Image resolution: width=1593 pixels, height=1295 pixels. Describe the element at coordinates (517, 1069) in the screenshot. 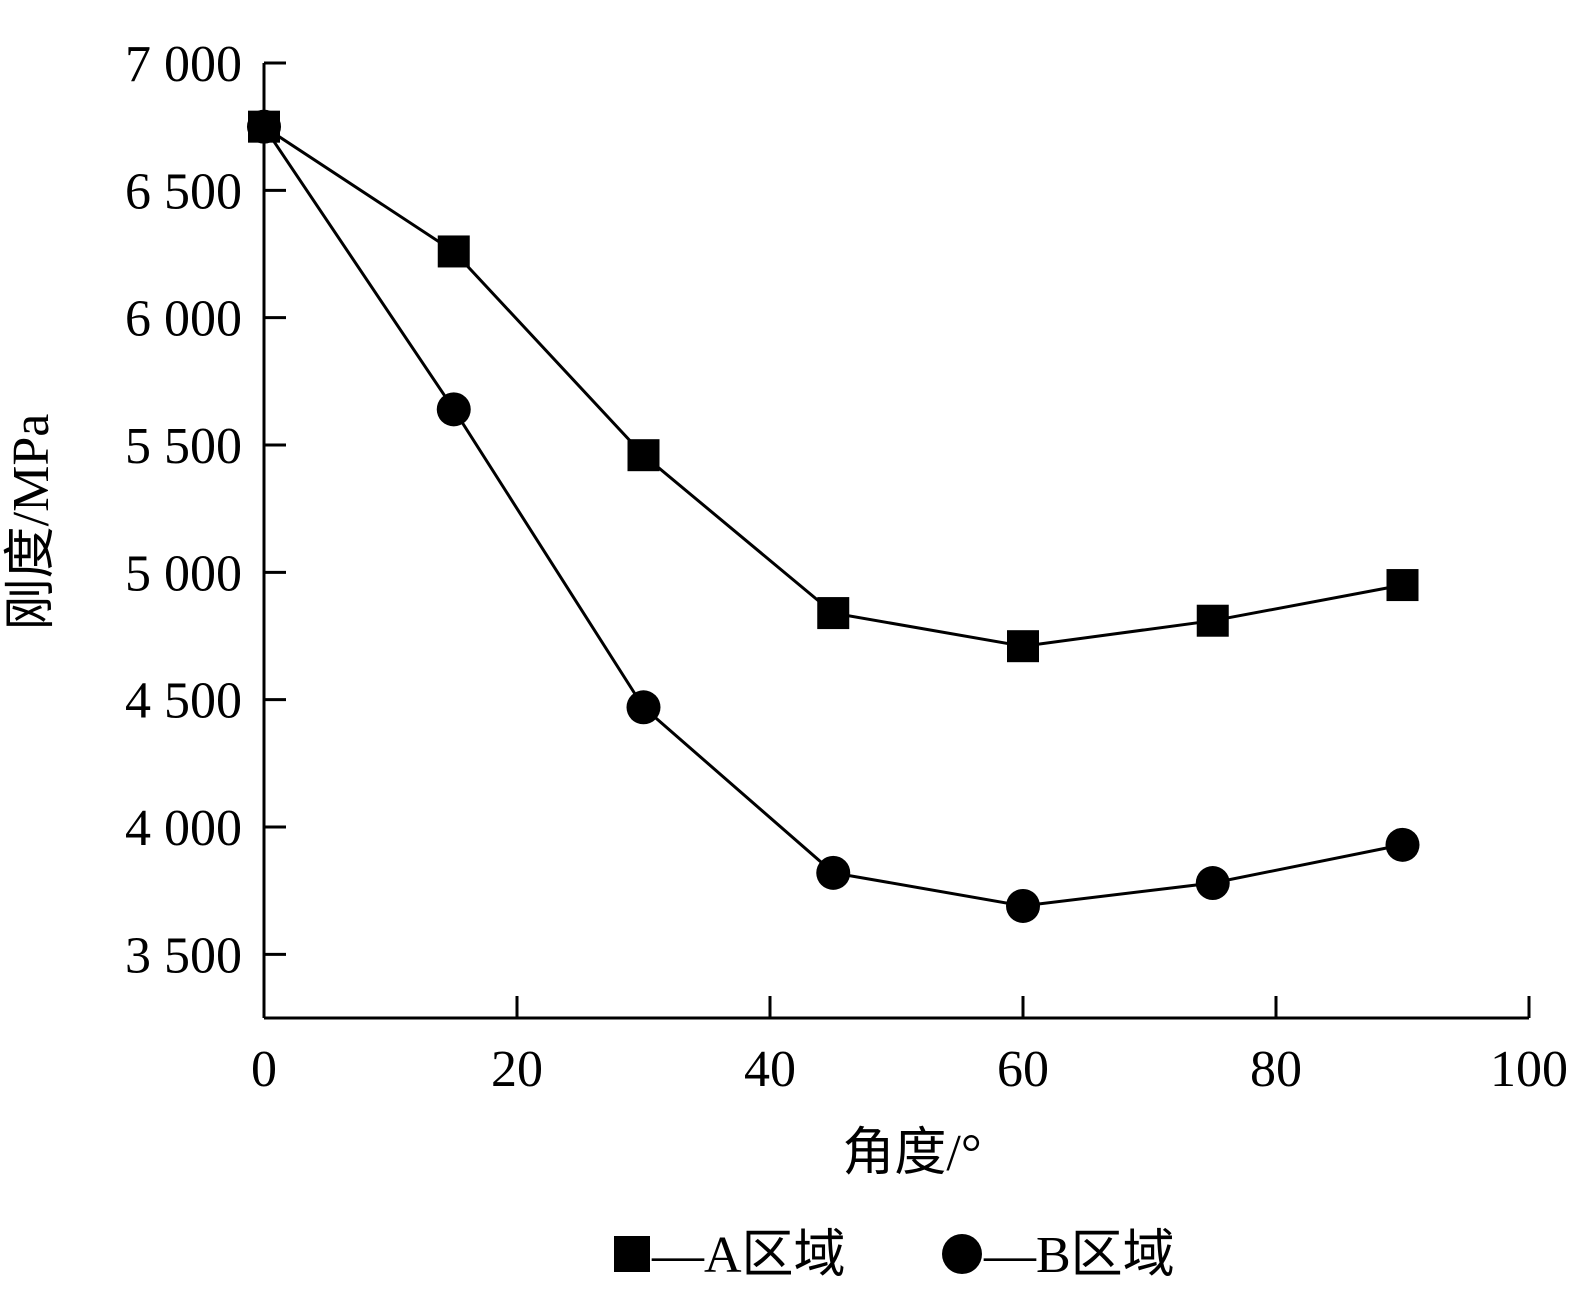

I see `x-tick-label: 20` at that location.